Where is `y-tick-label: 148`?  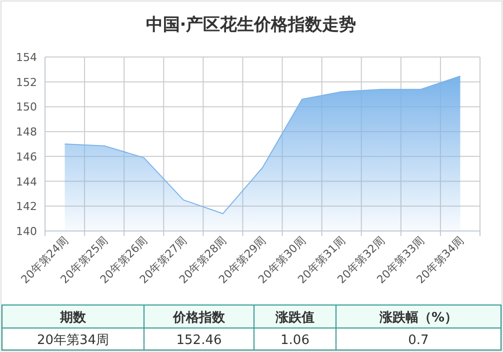 y-tick-label: 148 is located at coordinates (26, 132).